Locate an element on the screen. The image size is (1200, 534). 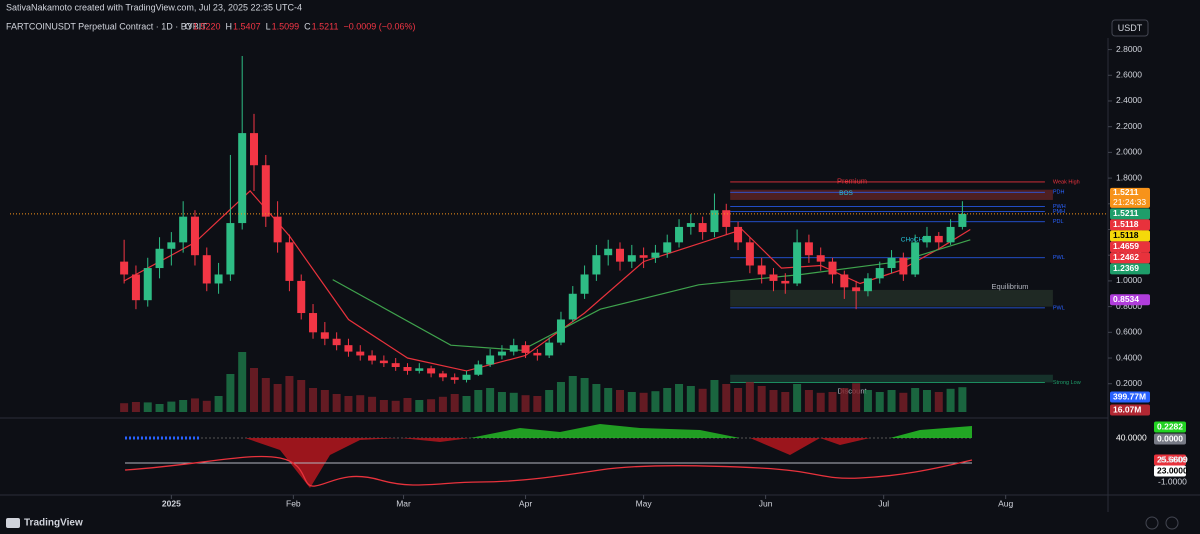
x-tick-label: Feb is located at coordinates (293, 503).